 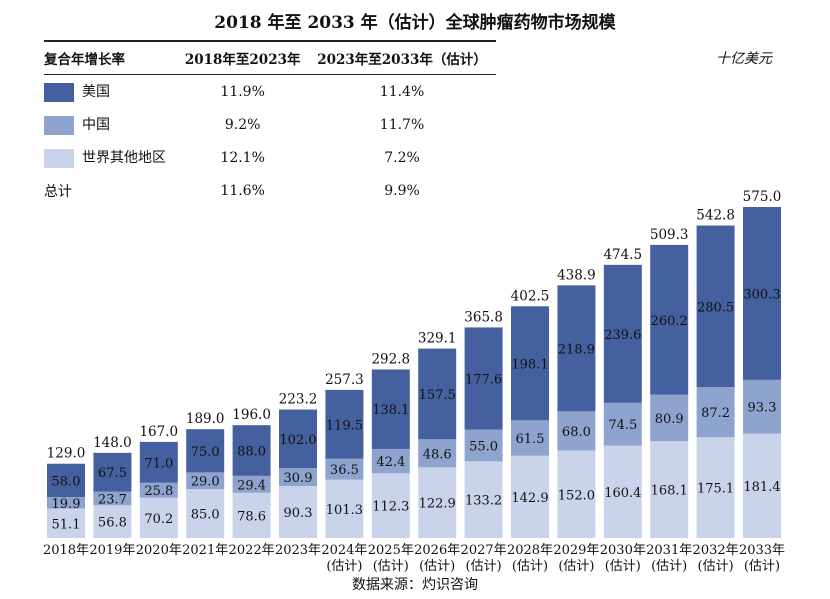 What do you see at coordinates (669, 419) in the screenshot?
I see `segment-value-label: 80.9` at bounding box center [669, 419].